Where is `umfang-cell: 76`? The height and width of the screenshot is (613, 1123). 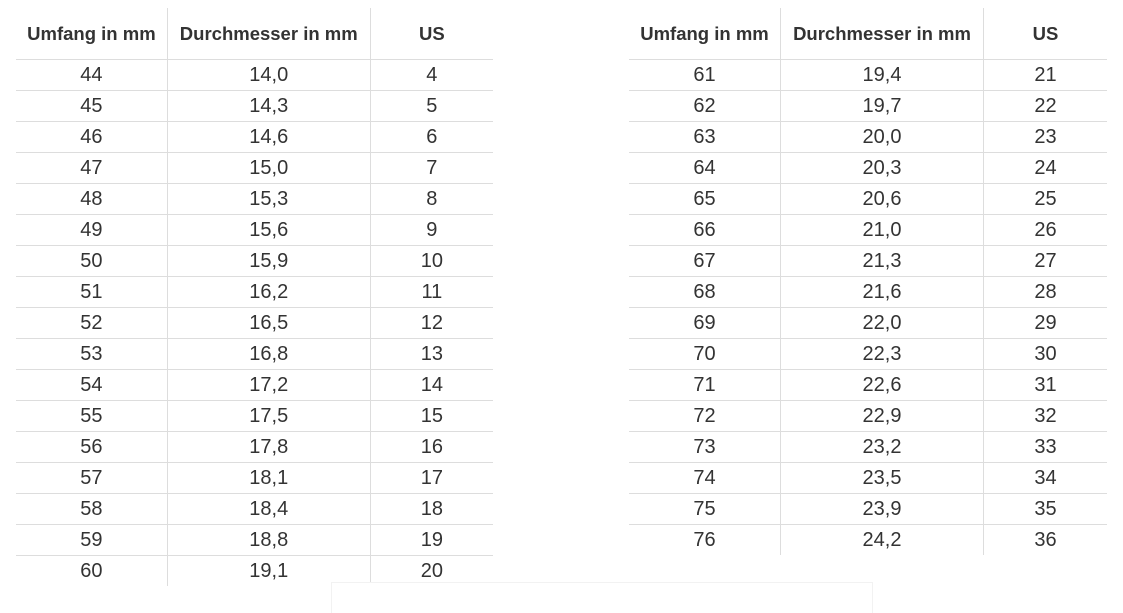 umfang-cell: 76 is located at coordinates (704, 539).